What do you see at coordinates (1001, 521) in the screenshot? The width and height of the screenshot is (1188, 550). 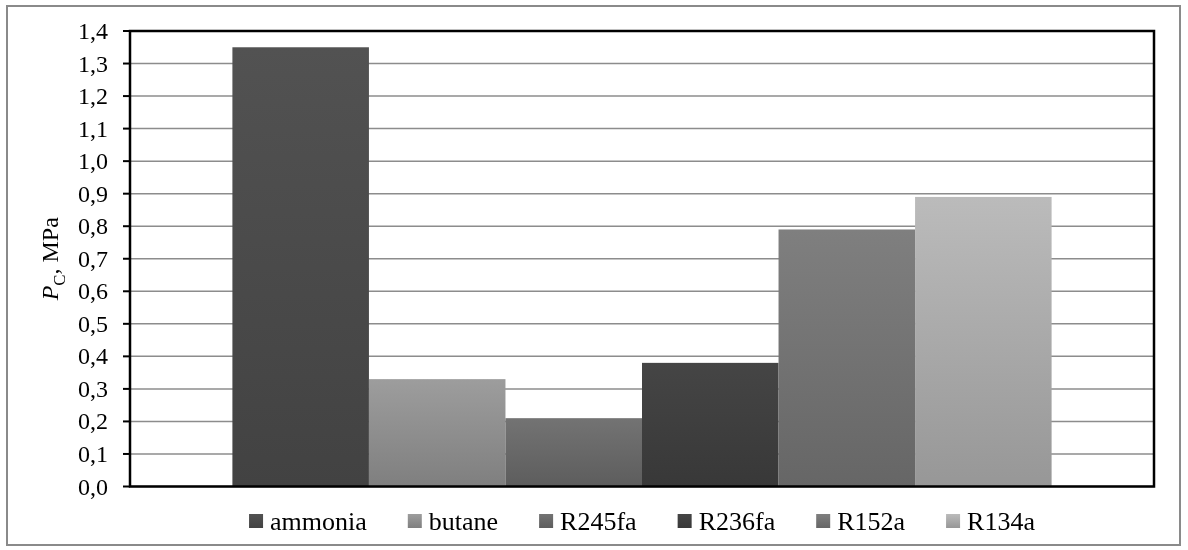 I see `legend-label: R134a` at bounding box center [1001, 521].